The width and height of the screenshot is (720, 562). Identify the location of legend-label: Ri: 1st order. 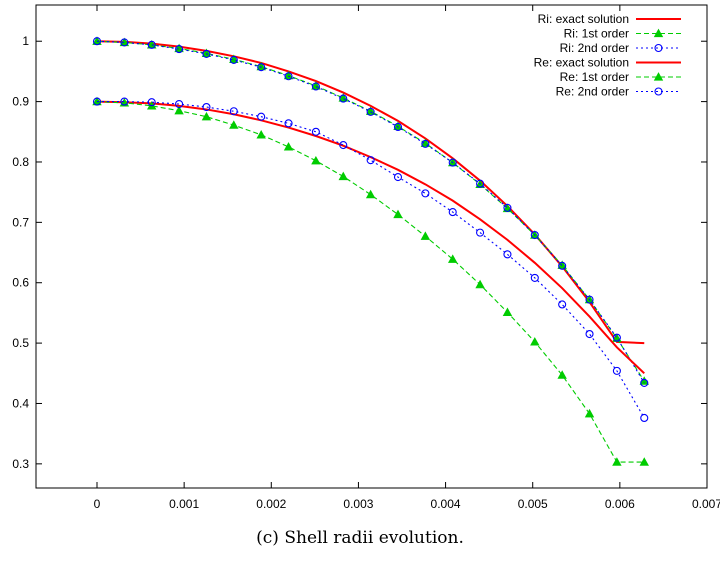
(596, 34).